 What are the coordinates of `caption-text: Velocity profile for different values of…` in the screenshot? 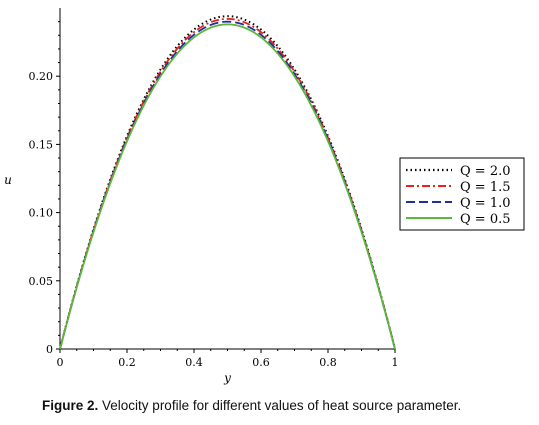 It's located at (282, 405).